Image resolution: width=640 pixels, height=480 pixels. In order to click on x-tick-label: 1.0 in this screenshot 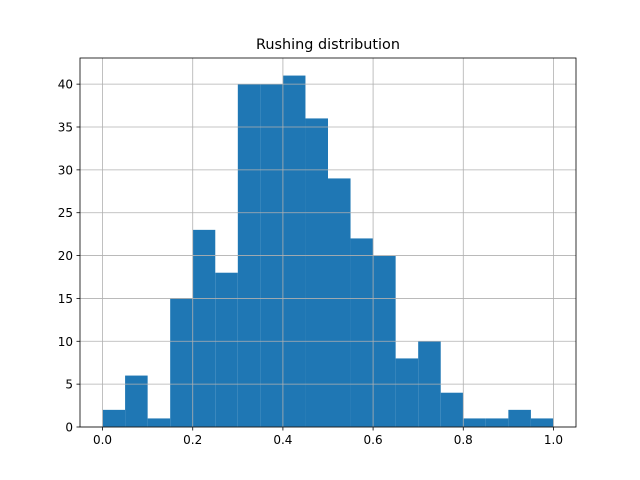, I will do `click(553, 440)`.